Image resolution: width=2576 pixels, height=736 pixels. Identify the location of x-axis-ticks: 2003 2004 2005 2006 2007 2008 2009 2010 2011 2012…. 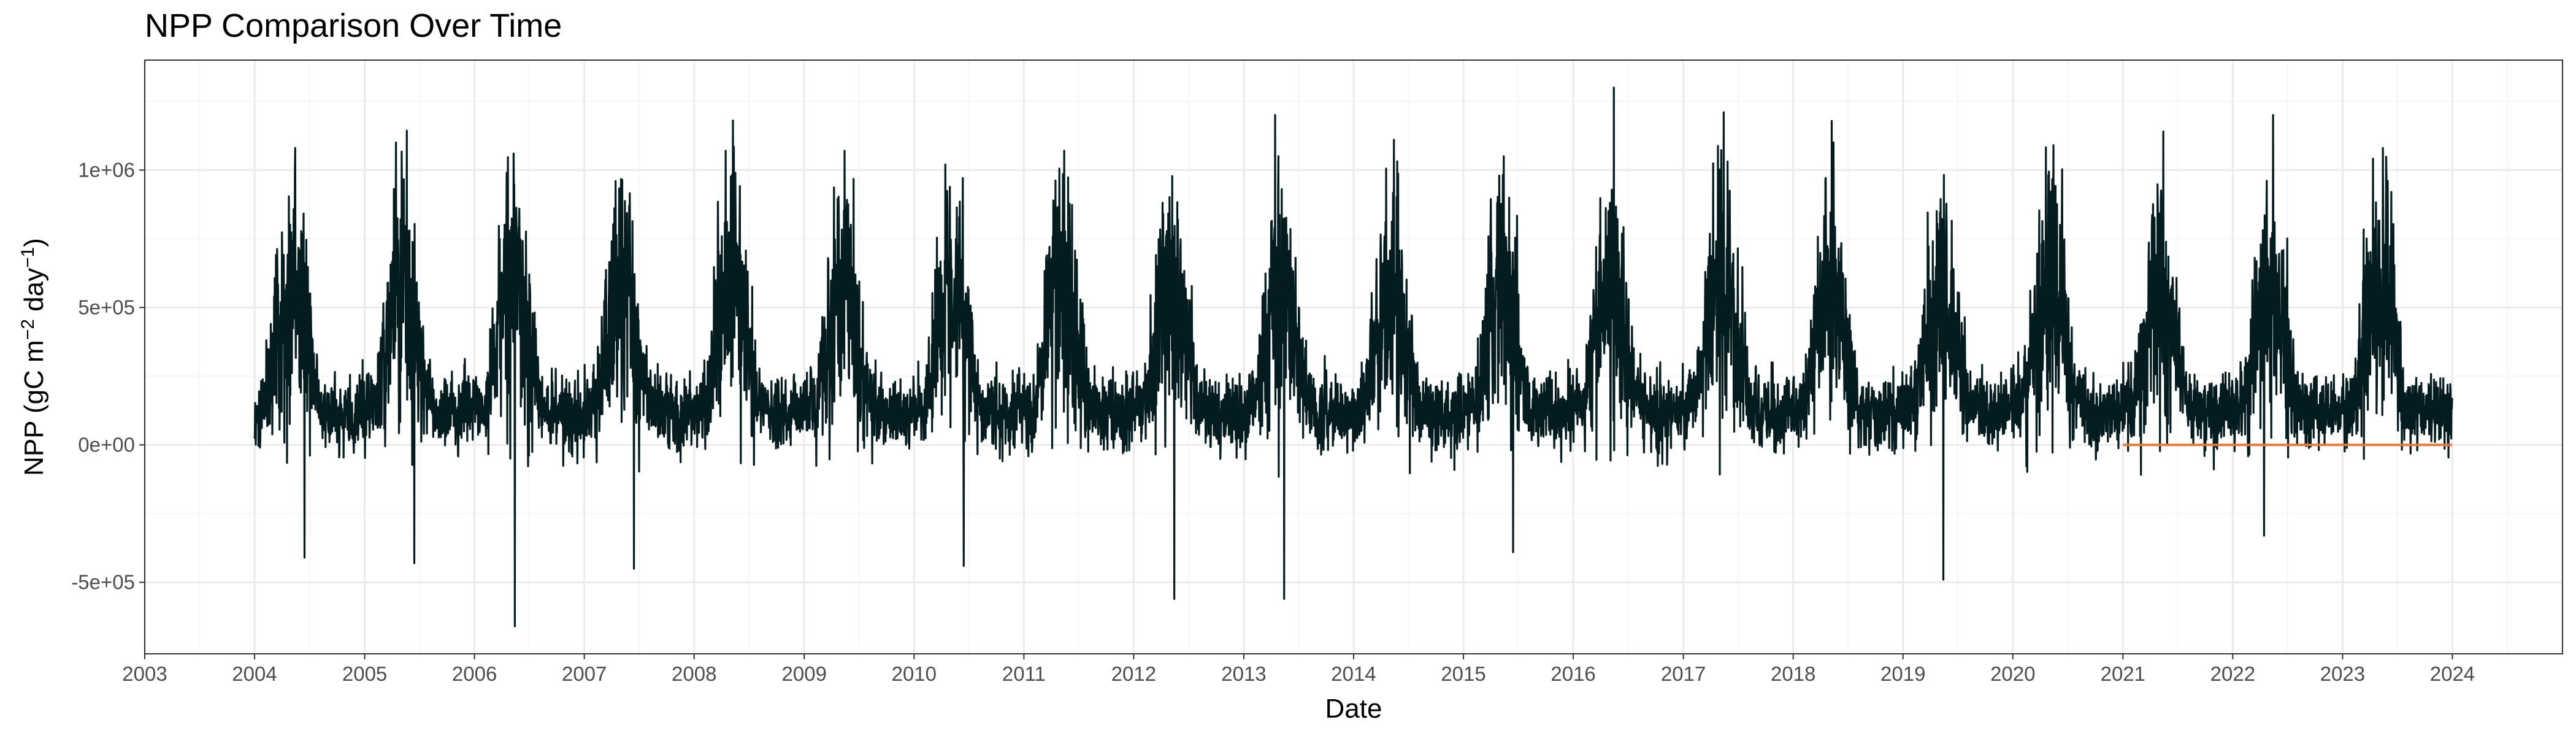
(1298, 669).